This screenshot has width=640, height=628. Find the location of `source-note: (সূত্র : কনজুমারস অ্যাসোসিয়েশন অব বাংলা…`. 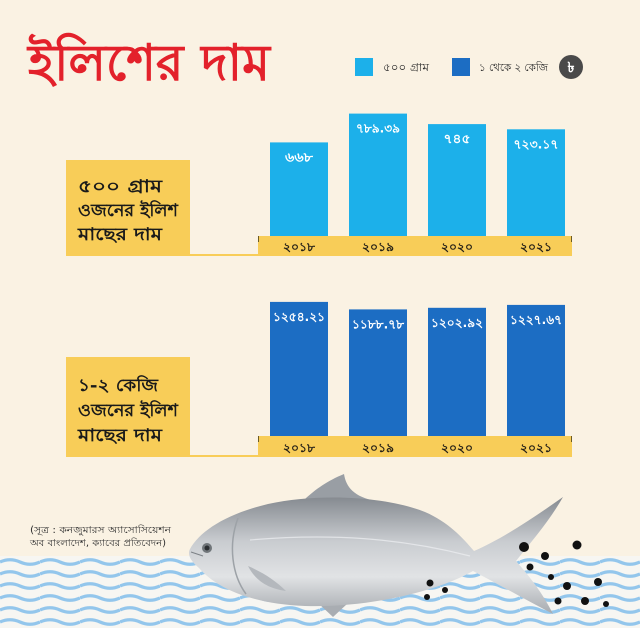

source-note: (সূত্র : কনজুমারস অ্যাসোসিয়েশন অব বাংলা… is located at coordinates (101, 536).